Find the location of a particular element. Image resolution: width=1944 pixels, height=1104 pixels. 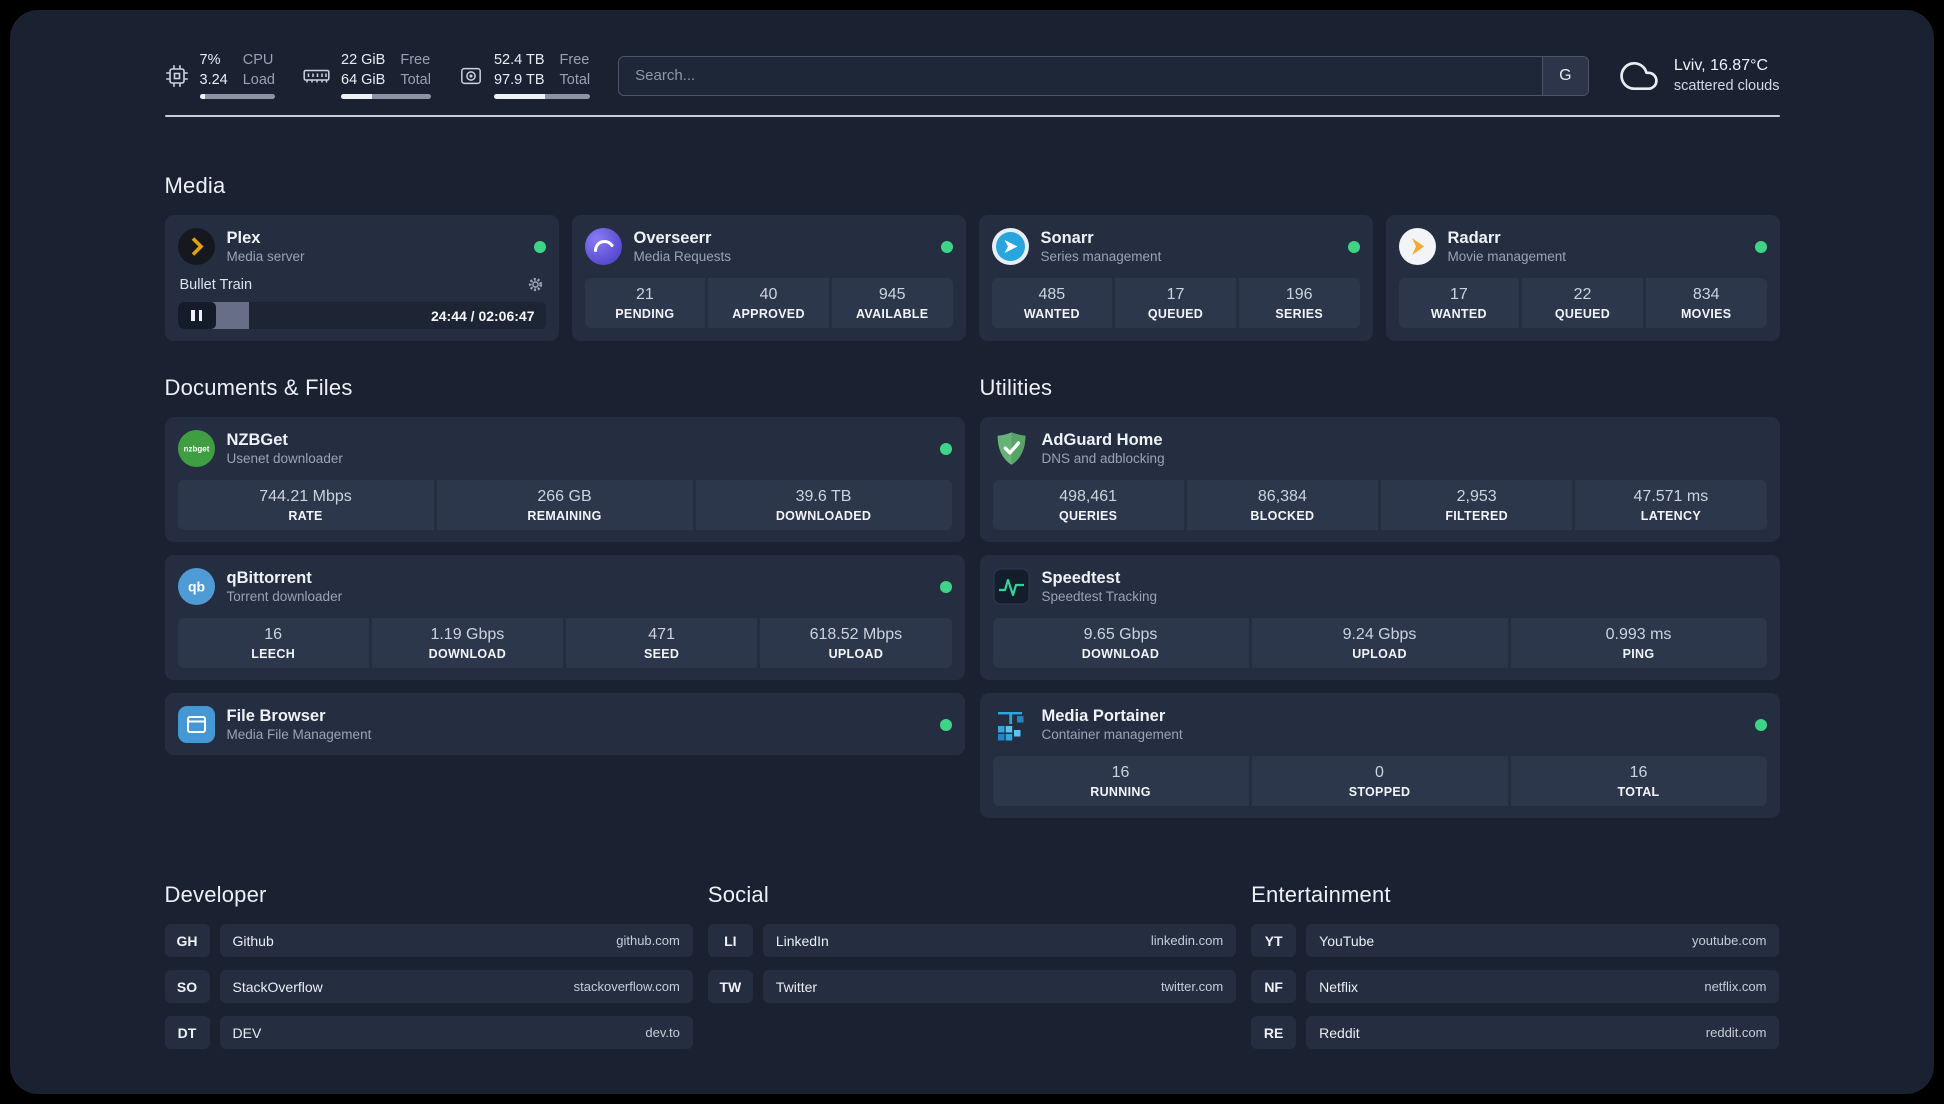

stat-tile: 266 GB REMAINING is located at coordinates (564, 505).